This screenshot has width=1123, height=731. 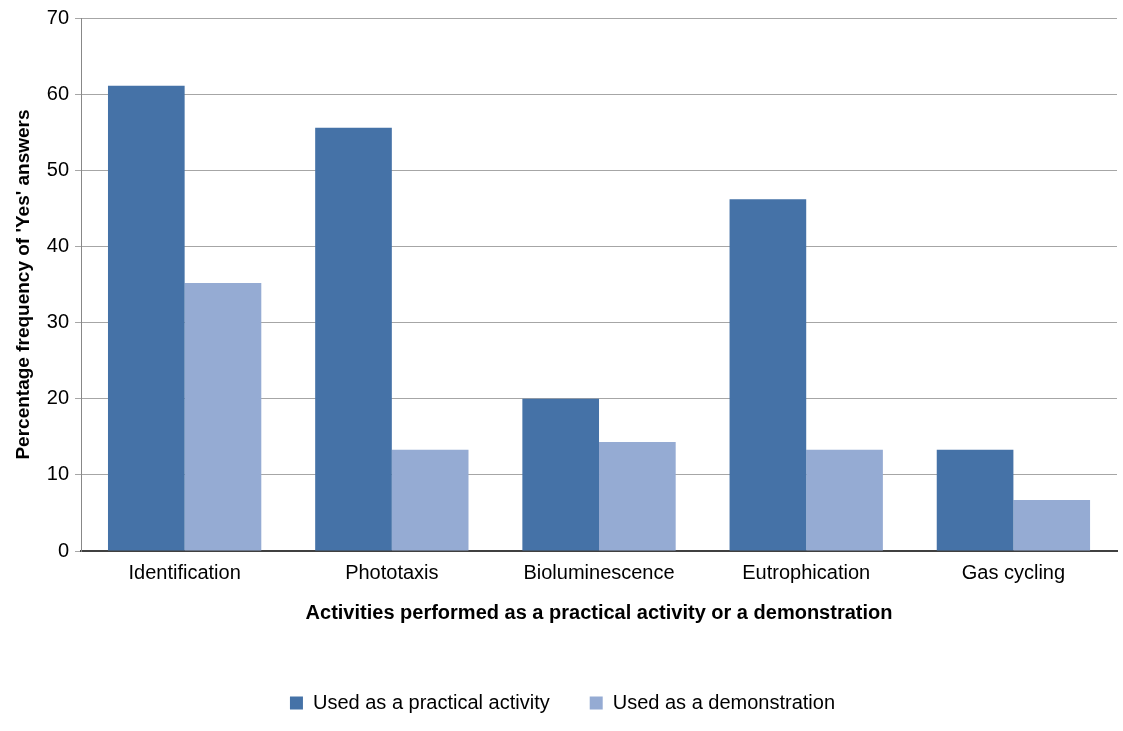 What do you see at coordinates (58, 92) in the screenshot?
I see `y-tick-label: 60` at bounding box center [58, 92].